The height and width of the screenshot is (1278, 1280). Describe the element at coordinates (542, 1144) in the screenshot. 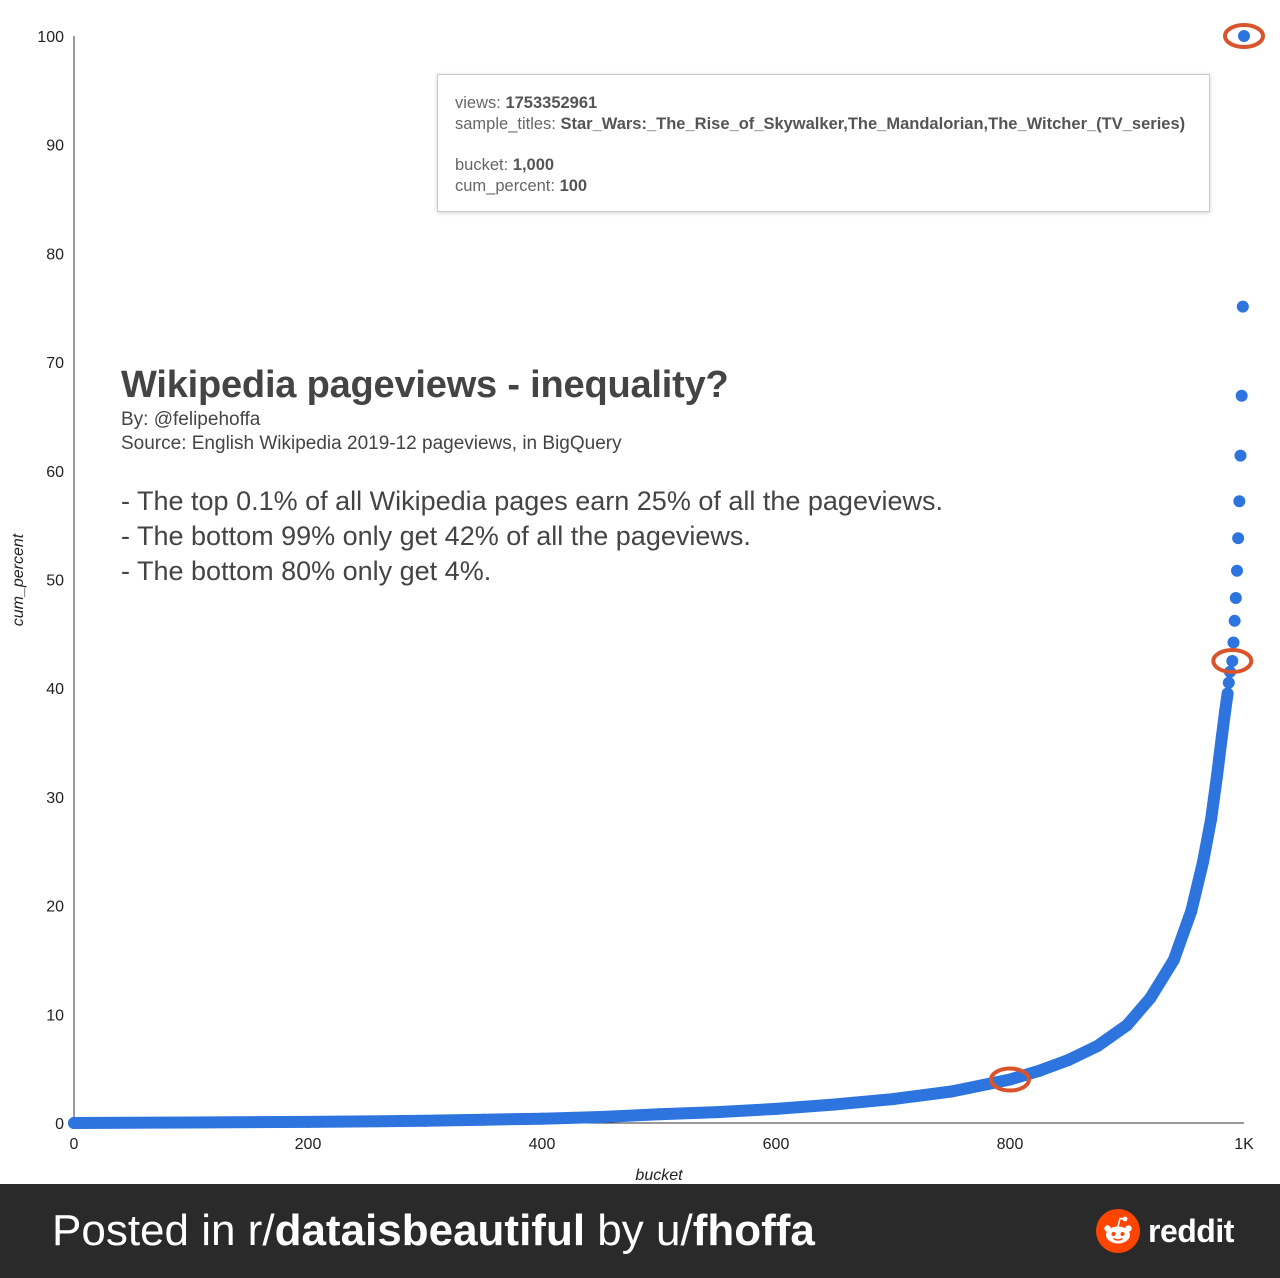

I see `x-tick-label: 400` at that location.